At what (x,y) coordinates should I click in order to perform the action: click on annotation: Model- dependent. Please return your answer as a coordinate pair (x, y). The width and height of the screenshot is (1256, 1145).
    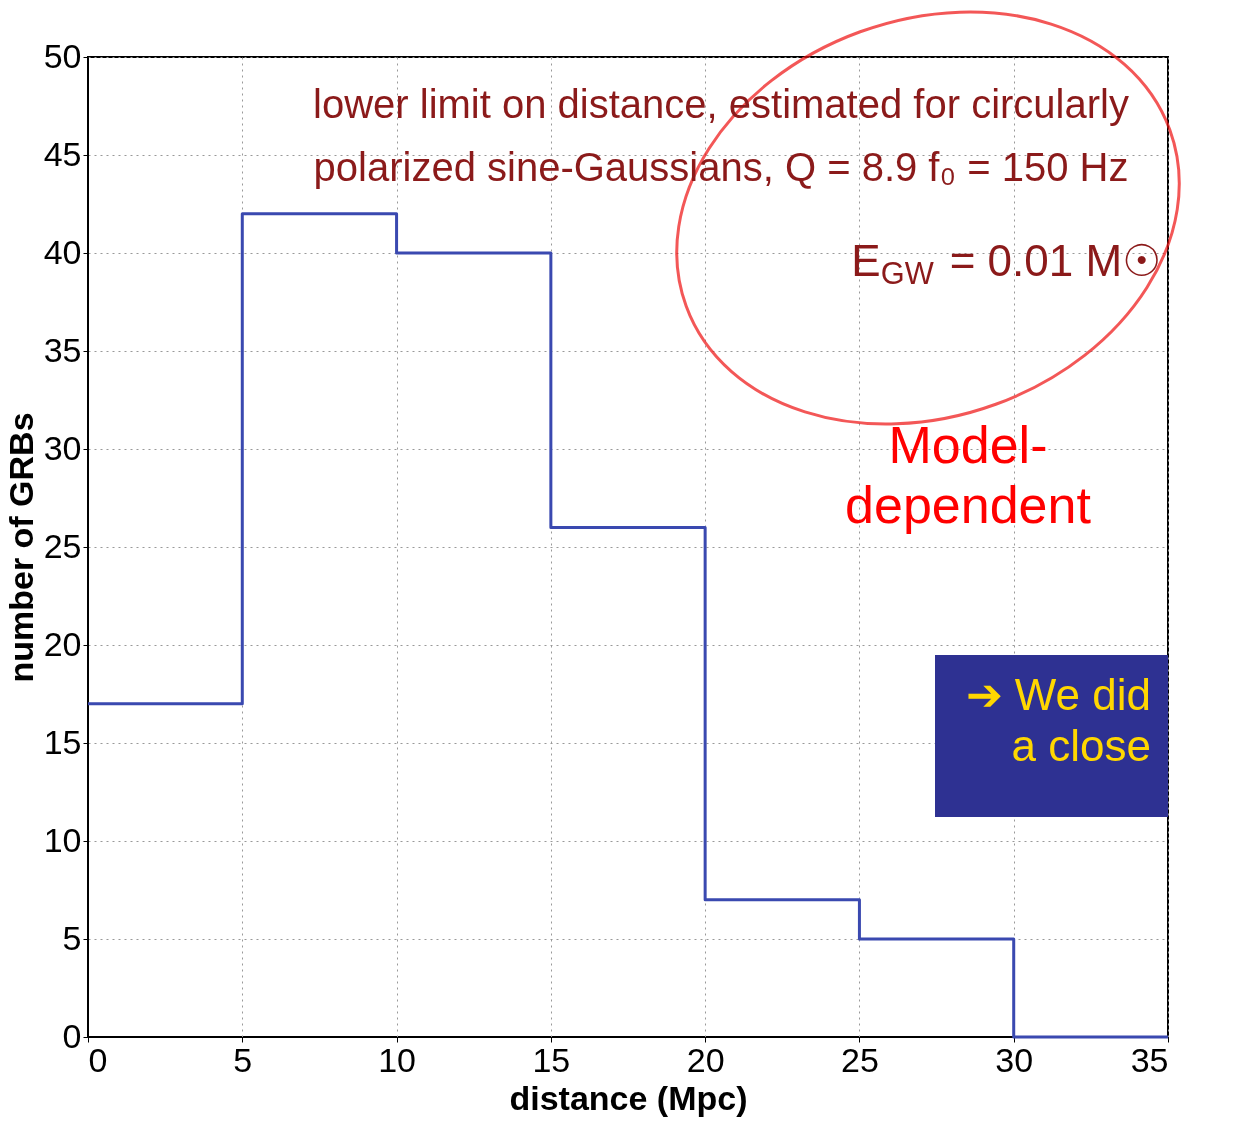
    Looking at the image, I should click on (968, 475).